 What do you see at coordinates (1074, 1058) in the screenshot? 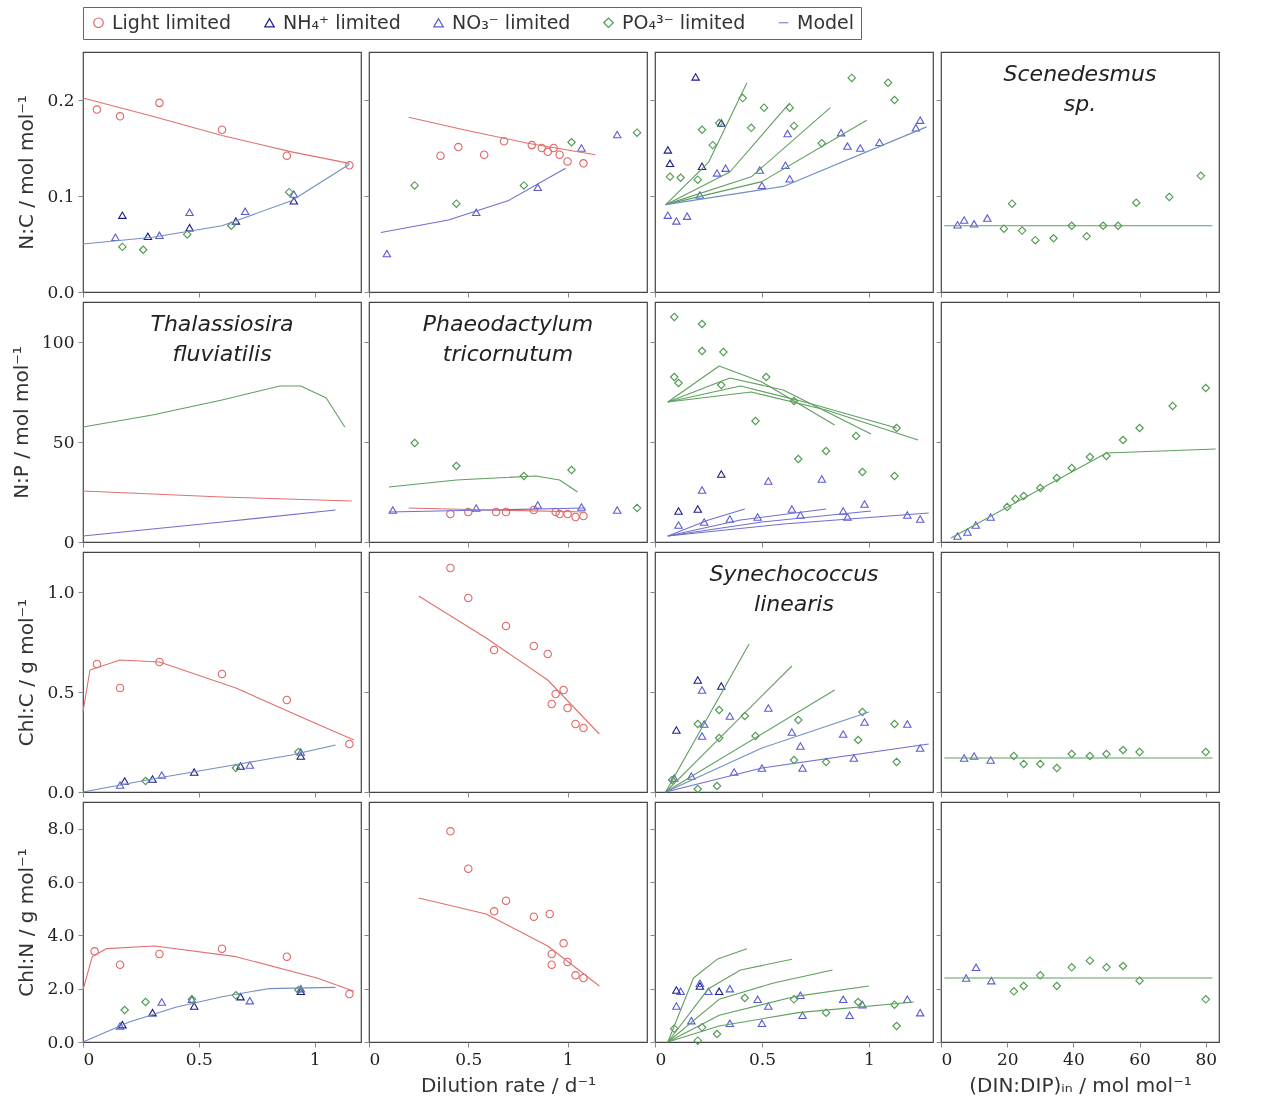
I see `x-tick-label: 40` at bounding box center [1074, 1058].